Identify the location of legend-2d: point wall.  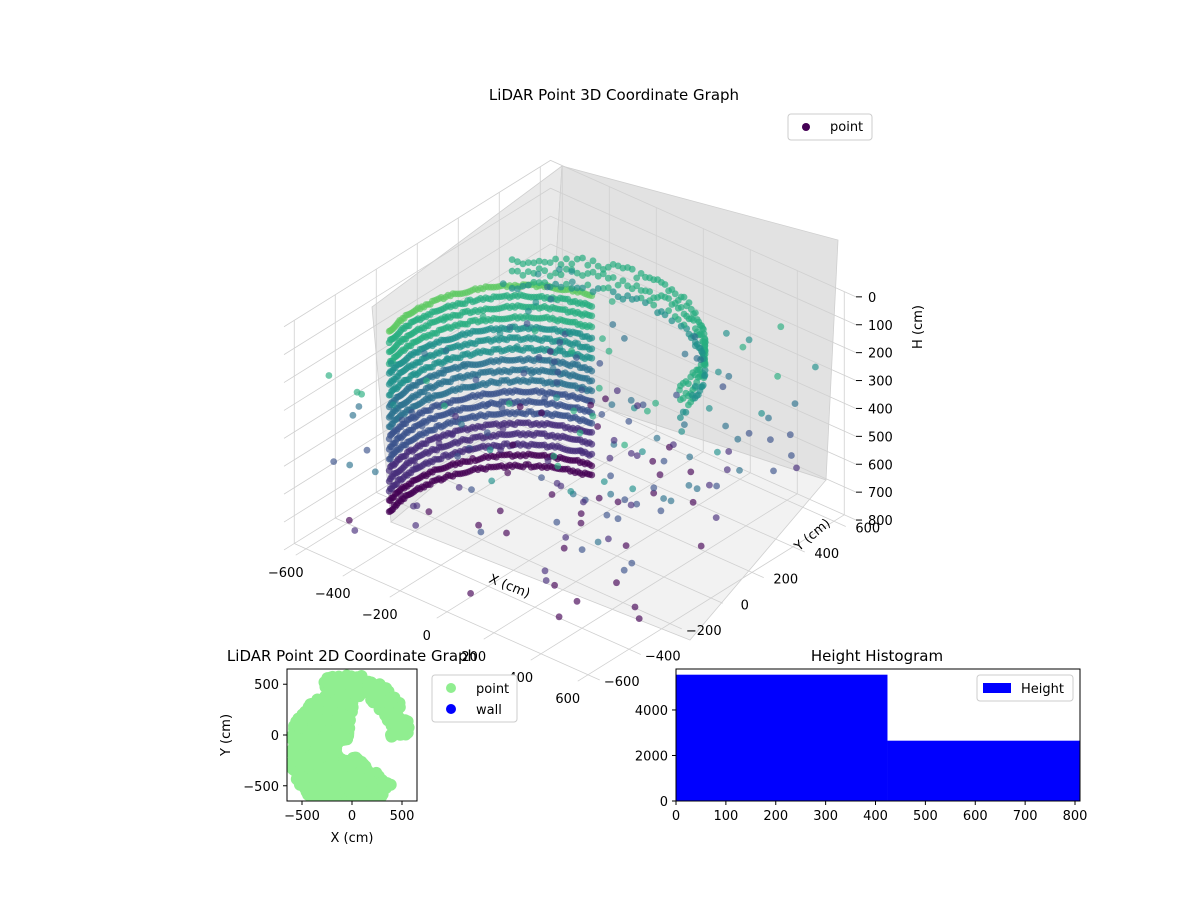
(474, 698).